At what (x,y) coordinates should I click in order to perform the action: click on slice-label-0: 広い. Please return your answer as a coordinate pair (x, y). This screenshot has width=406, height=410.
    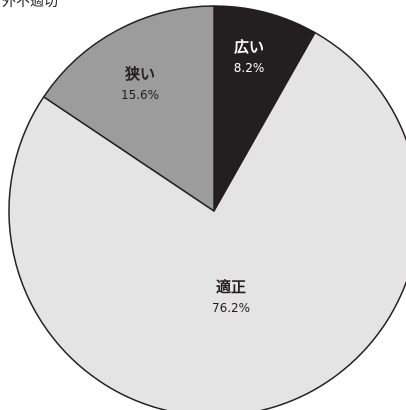
    Looking at the image, I should click on (249, 47).